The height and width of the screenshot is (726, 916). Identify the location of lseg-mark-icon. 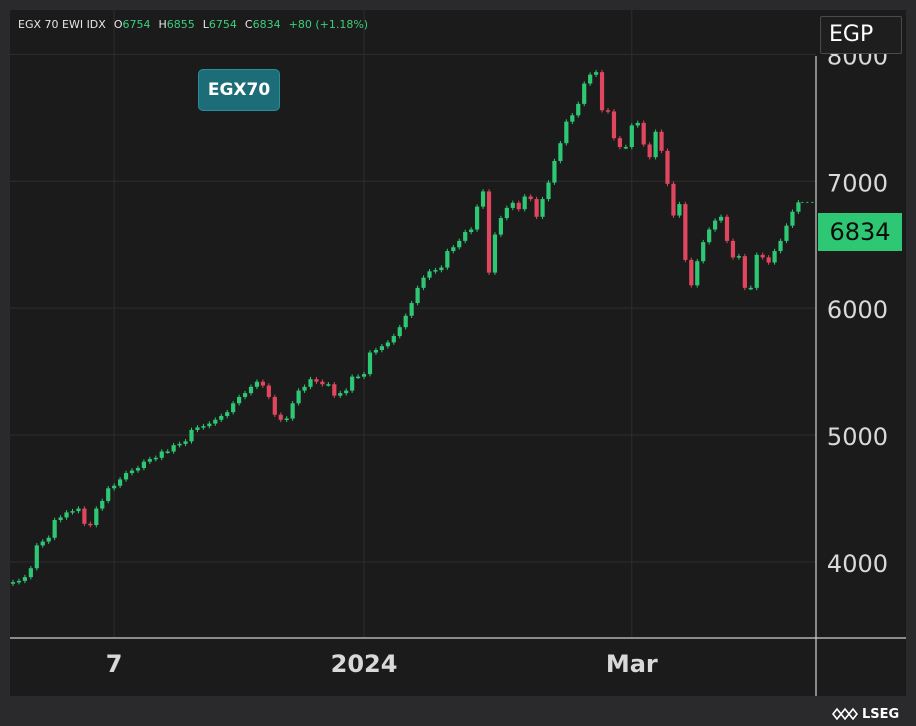
(845, 714).